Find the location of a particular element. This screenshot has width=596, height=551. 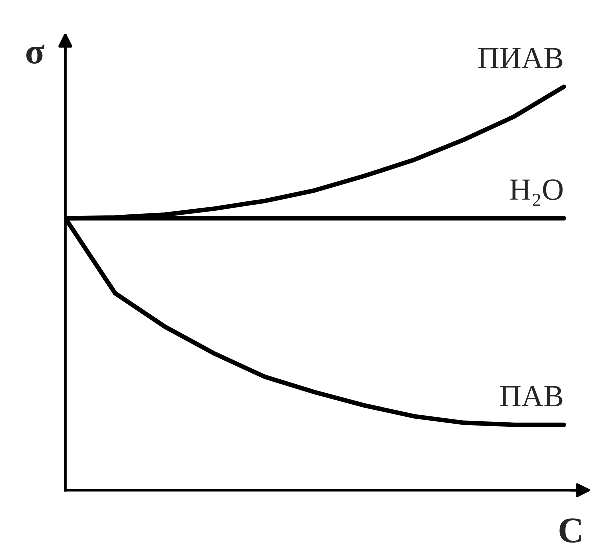

series-label: ПАВ is located at coordinates (531, 396).